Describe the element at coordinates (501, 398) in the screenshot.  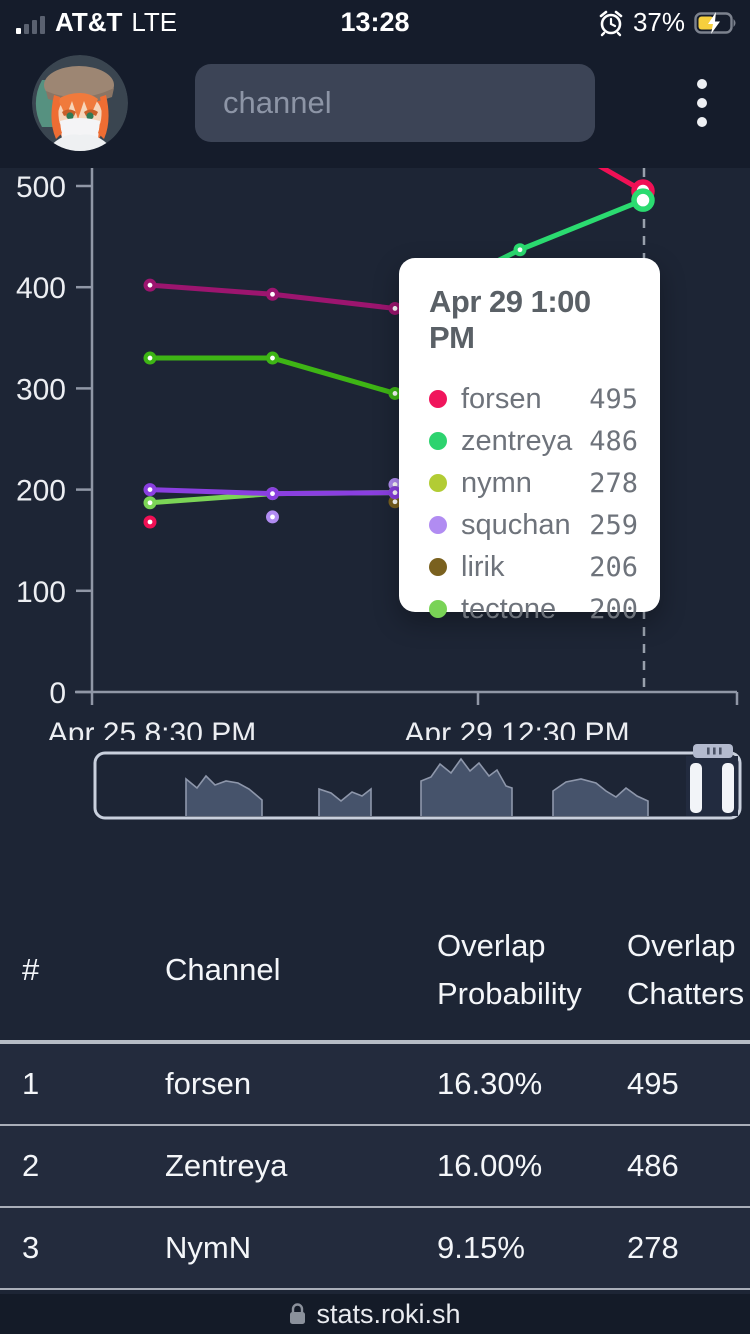
I see `tooltip-channel-name: forsen` at that location.